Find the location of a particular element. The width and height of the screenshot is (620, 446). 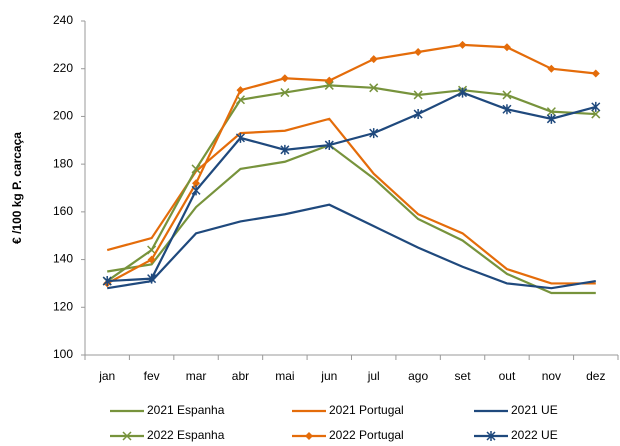

x-tick-label: jun is located at coordinates (328, 376).